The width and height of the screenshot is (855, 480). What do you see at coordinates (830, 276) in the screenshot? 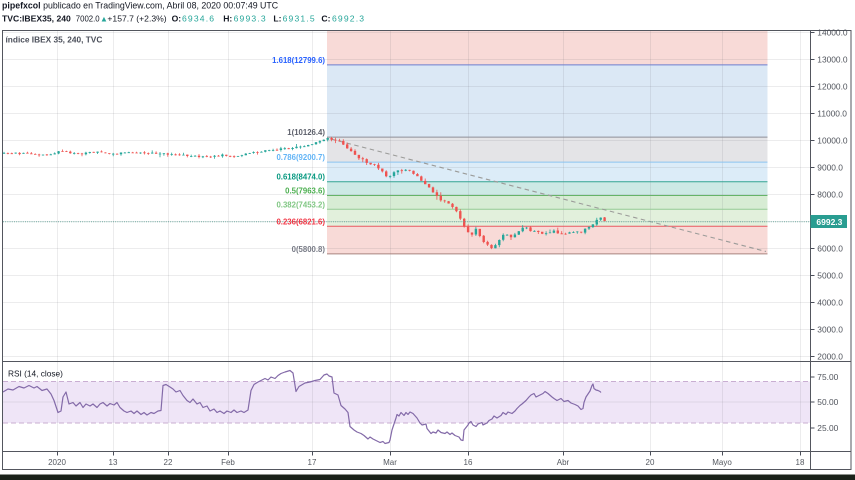
I see `svg-text: 5000.0` at bounding box center [830, 276].